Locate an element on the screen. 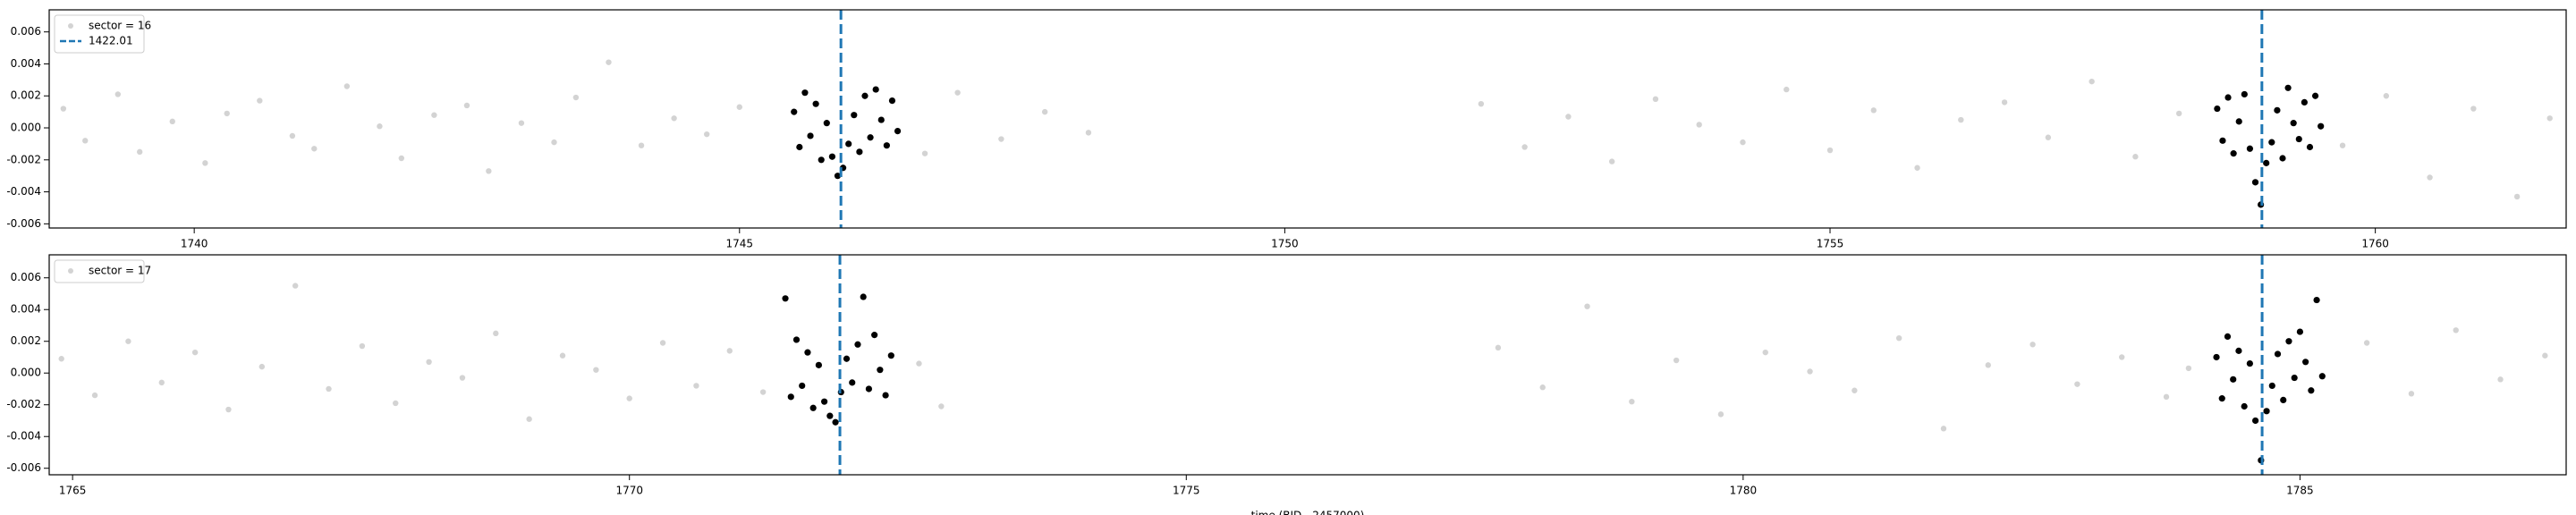 The width and height of the screenshot is (2576, 515). x-tick-label: 1765 is located at coordinates (73, 491).